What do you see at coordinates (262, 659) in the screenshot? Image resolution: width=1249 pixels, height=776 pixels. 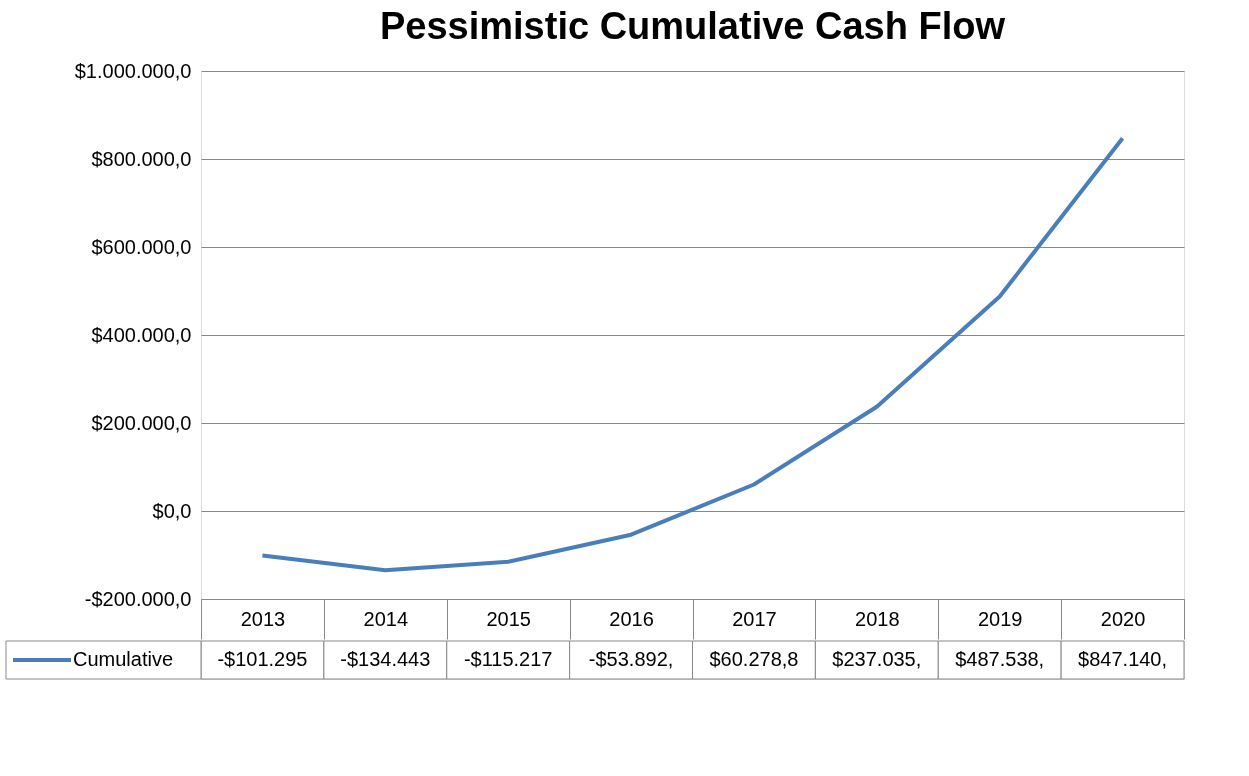 I see `data-label: -$101.295` at bounding box center [262, 659].